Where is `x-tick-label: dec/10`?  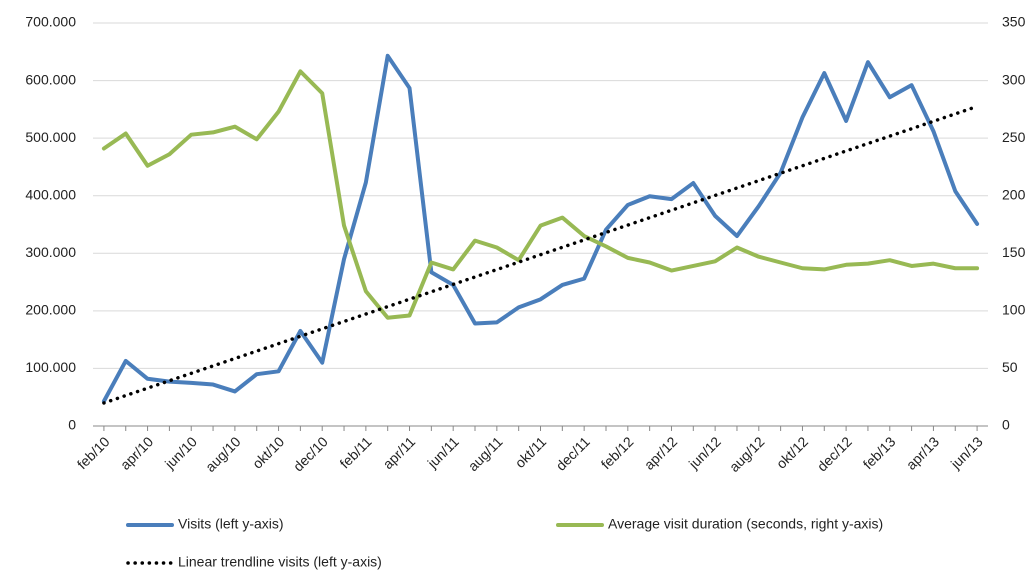
x-tick-label: dec/10 is located at coordinates (310, 453).